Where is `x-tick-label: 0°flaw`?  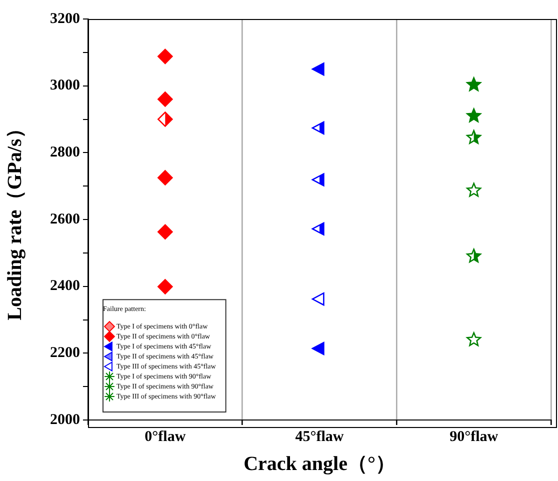
x-tick-label: 0°flaw is located at coordinates (165, 436).